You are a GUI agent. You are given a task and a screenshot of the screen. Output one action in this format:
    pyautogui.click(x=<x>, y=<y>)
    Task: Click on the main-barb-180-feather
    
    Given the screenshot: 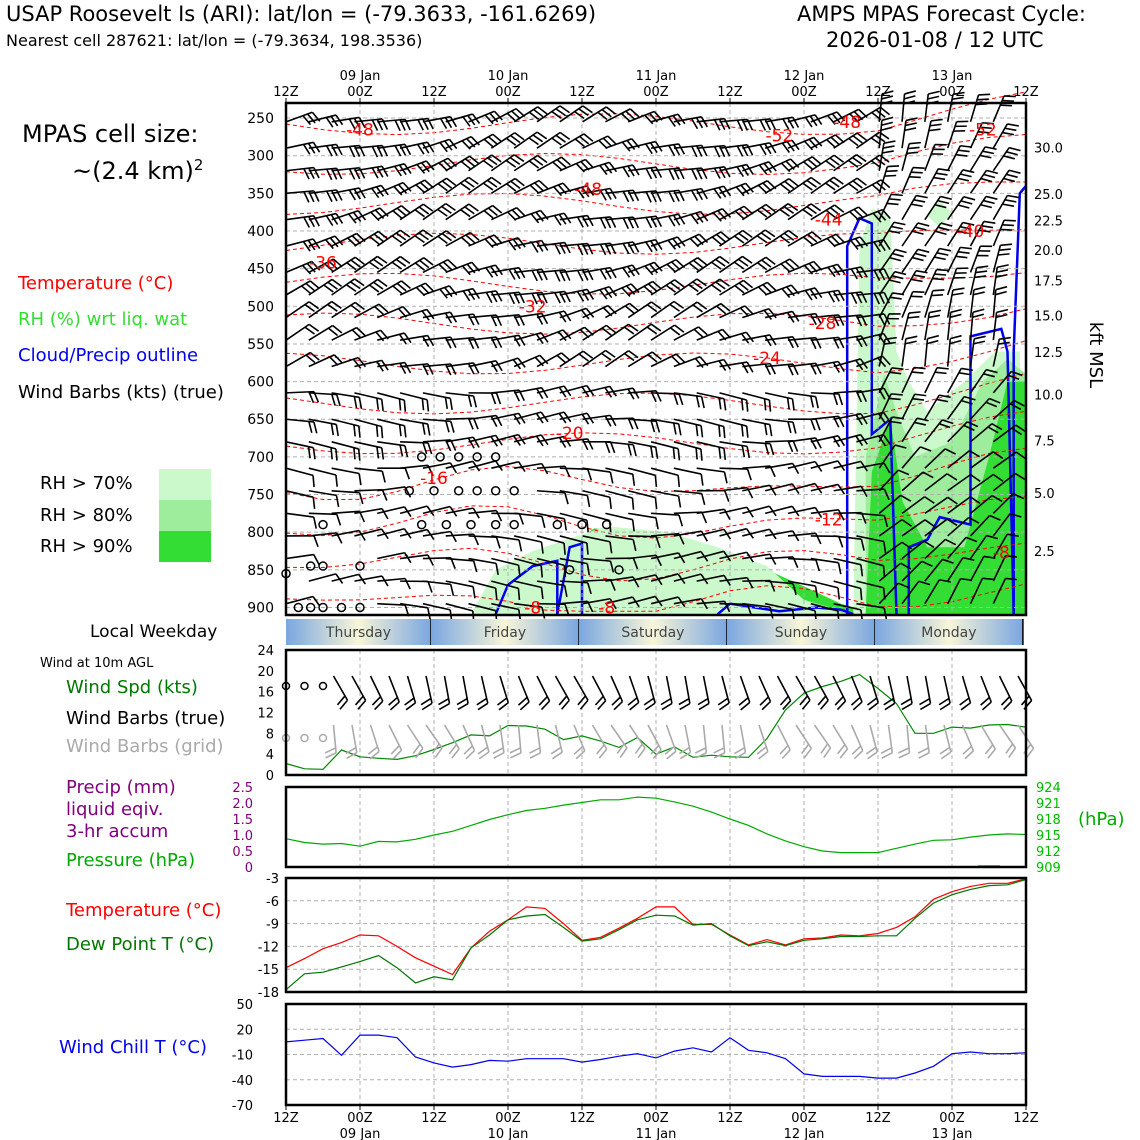 What is the action you would take?
    pyautogui.click(x=770, y=233)
    